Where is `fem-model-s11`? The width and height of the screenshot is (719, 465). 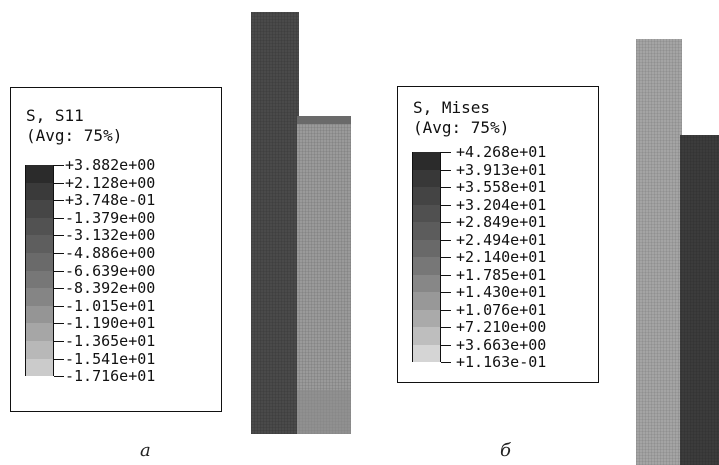 fem-model-s11 is located at coordinates (301, 223).